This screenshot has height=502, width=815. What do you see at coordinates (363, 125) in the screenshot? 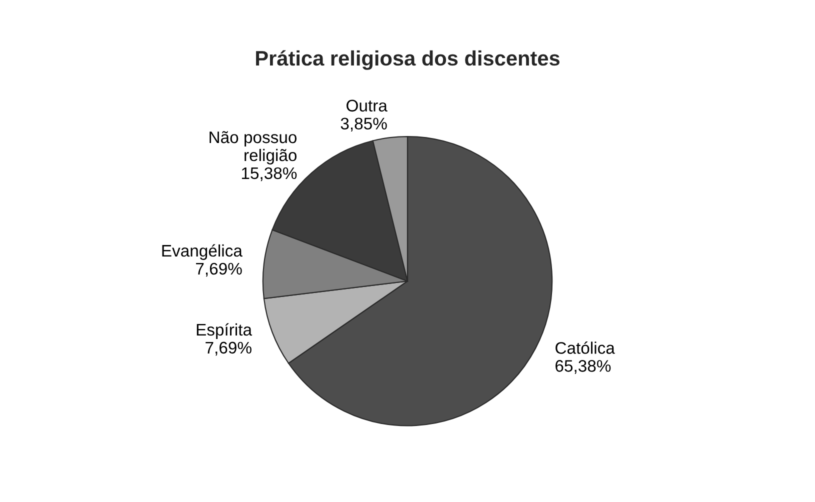
I see `data-label: 3,85%` at bounding box center [363, 125].